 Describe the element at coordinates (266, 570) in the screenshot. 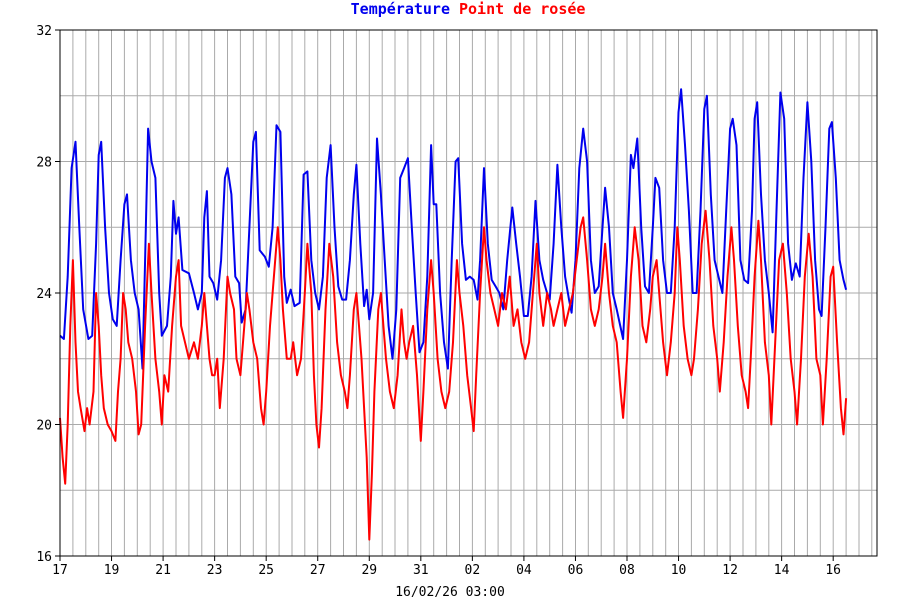

I see `x-tick-label: 25` at that location.